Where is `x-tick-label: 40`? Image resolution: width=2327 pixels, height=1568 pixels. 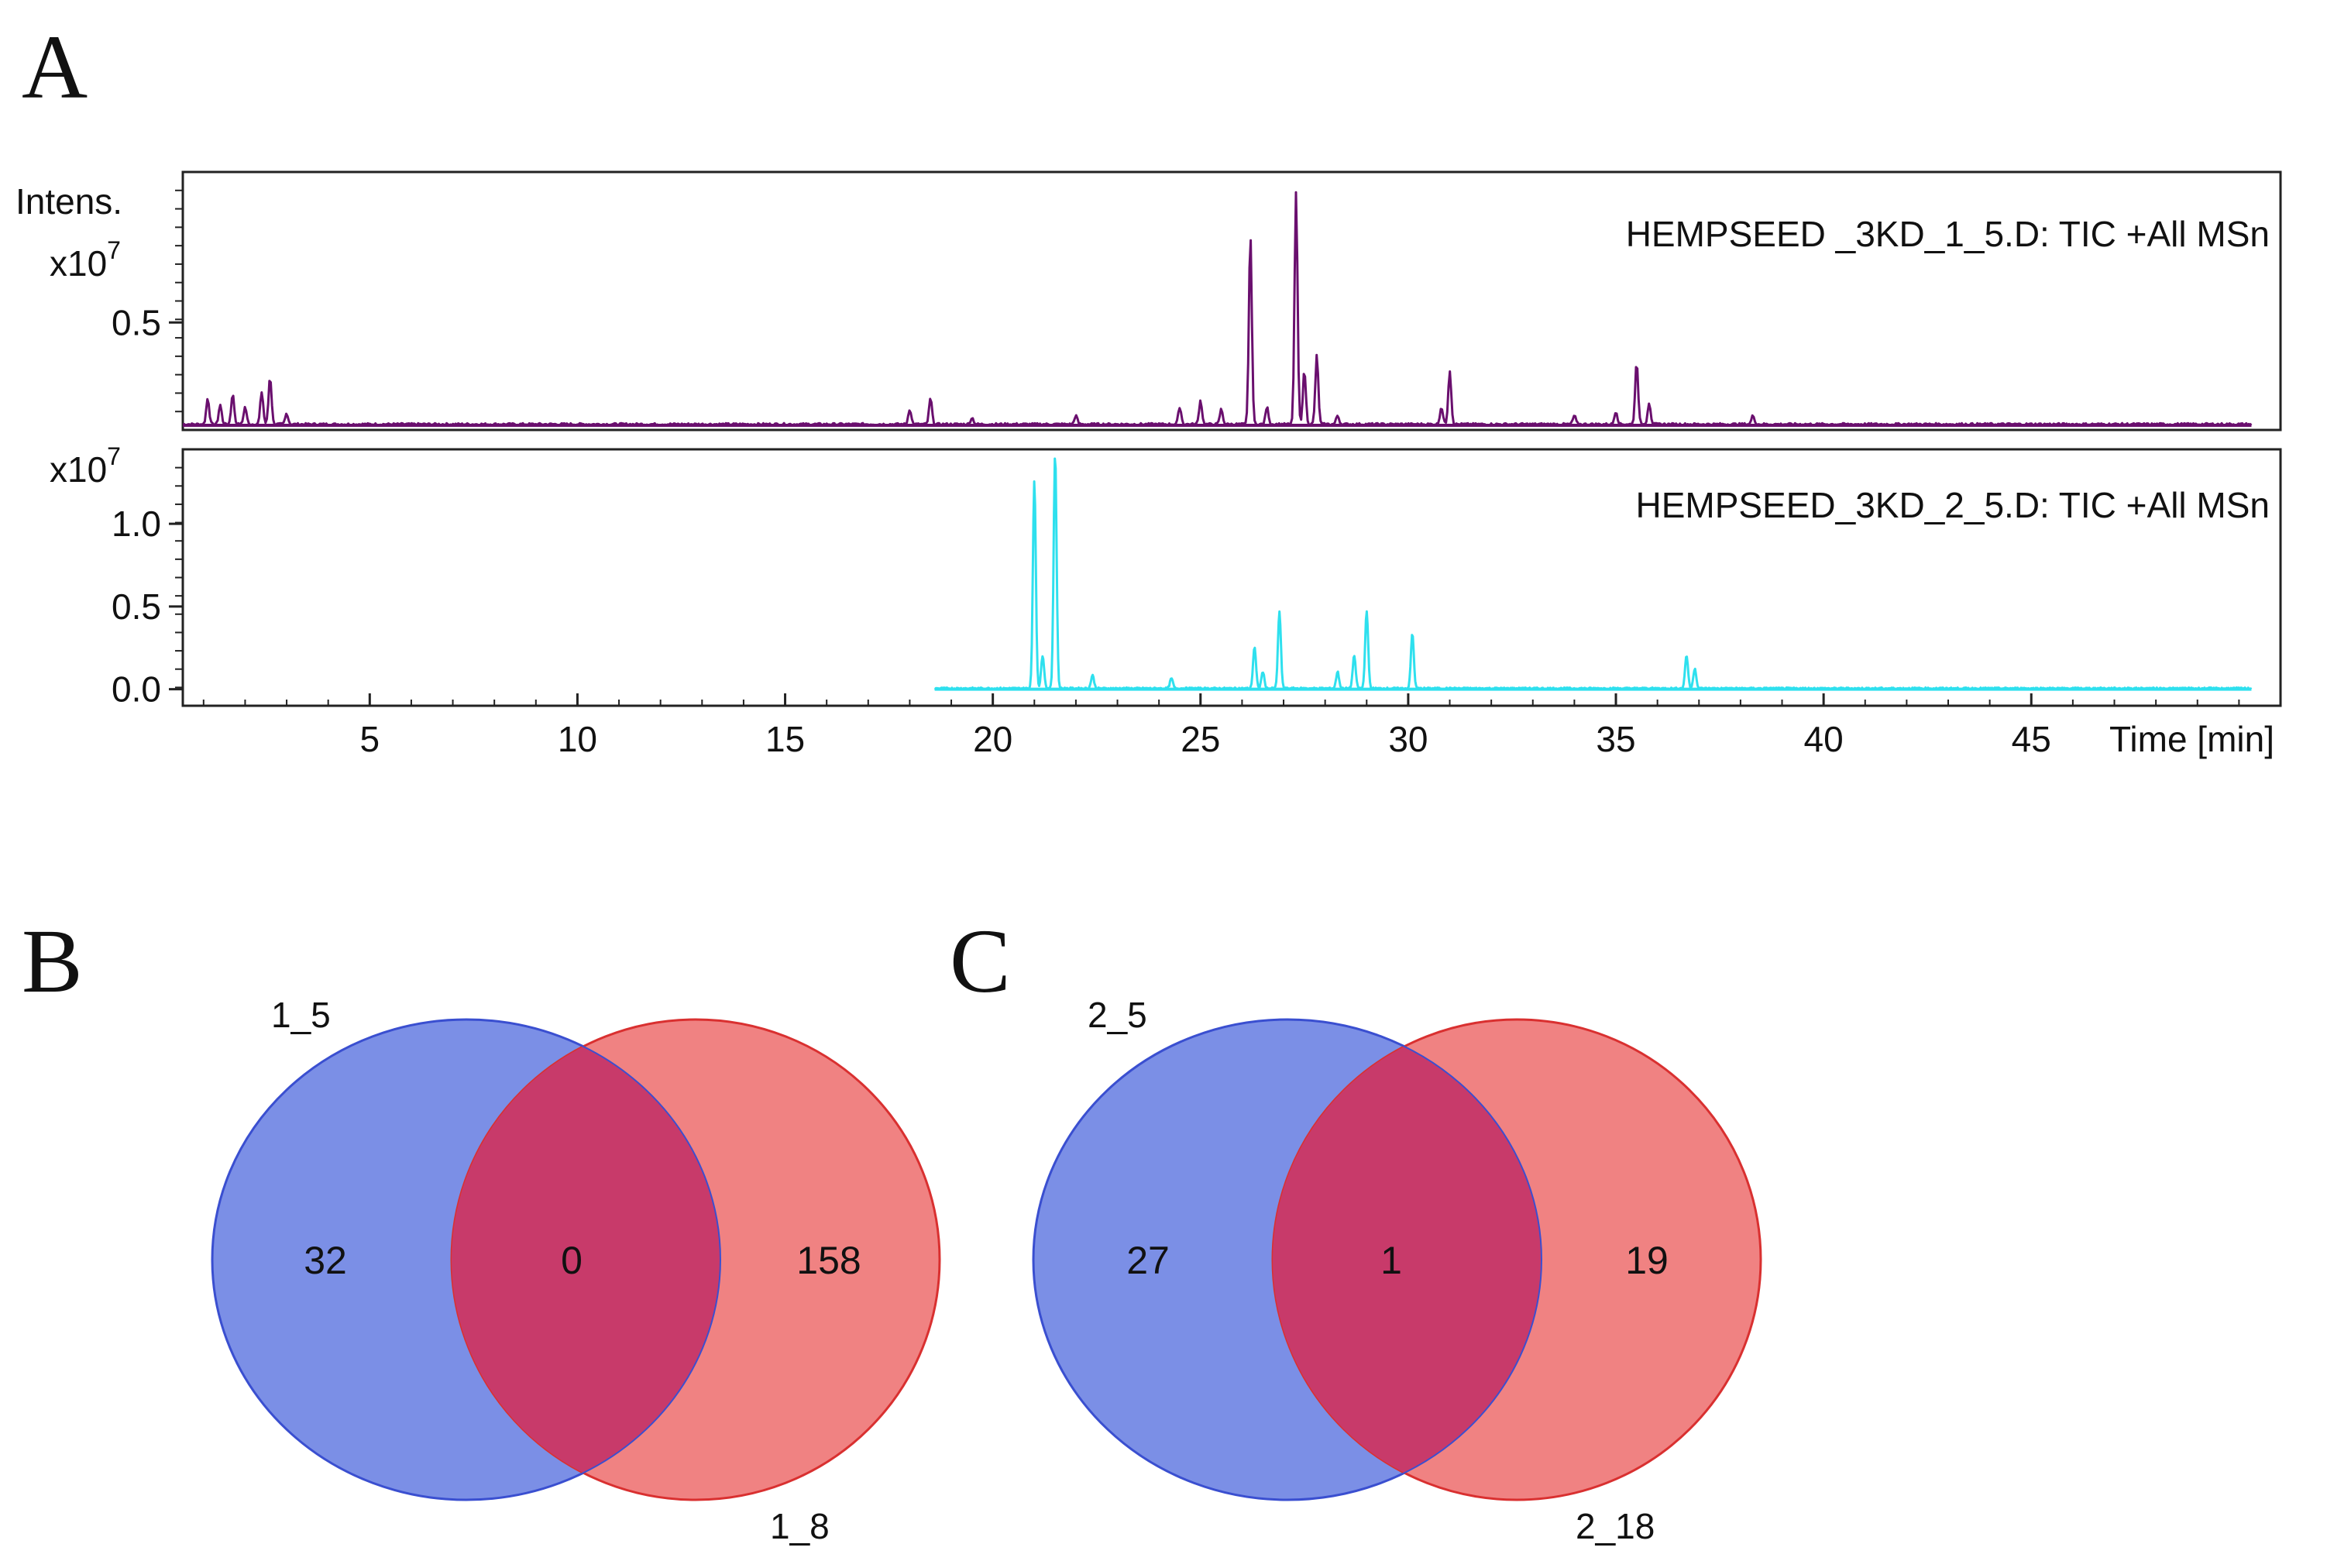
x-tick-label: 40 is located at coordinates (1824, 739).